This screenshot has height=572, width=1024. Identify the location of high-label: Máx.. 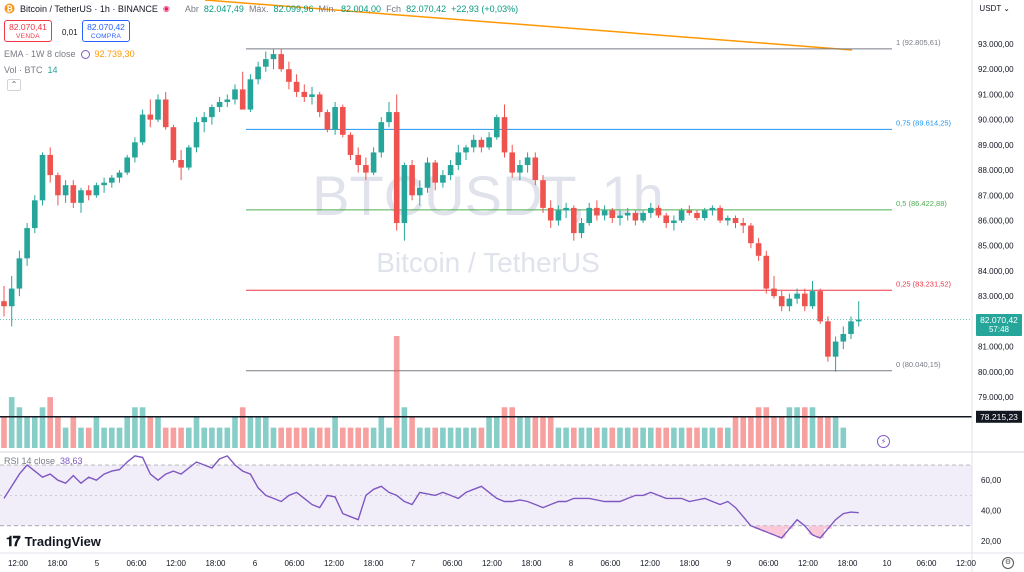
(258, 8).